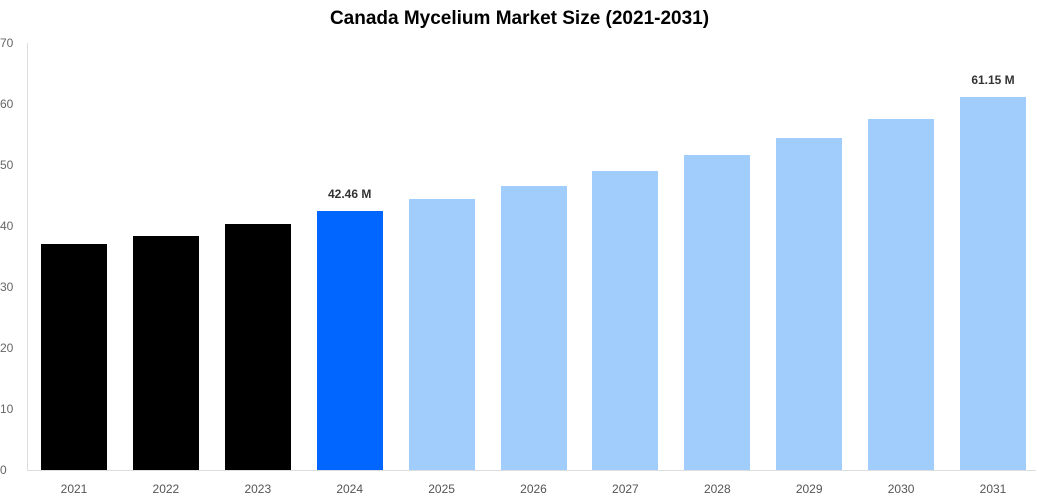  What do you see at coordinates (3, 470) in the screenshot?
I see `y-tick-label: 0` at bounding box center [3, 470].